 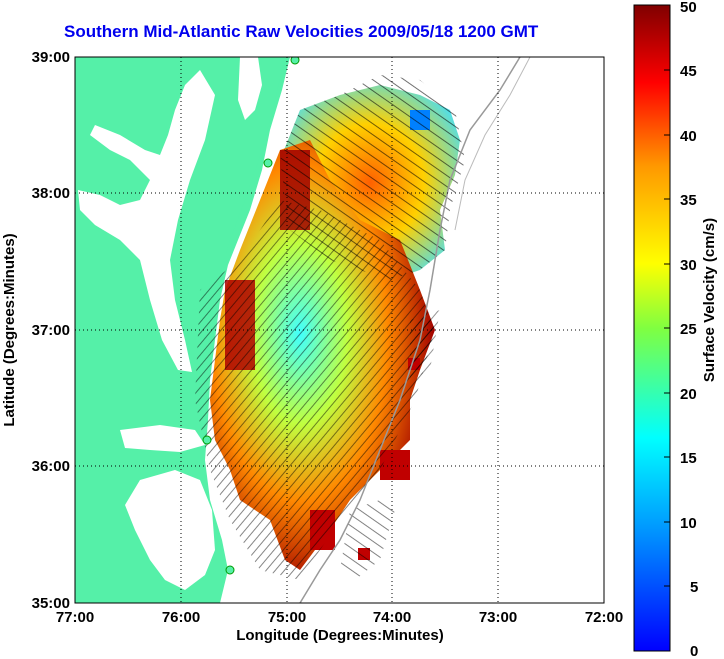 I want to click on colorbar-tick-label: 50, so click(x=688, y=8).